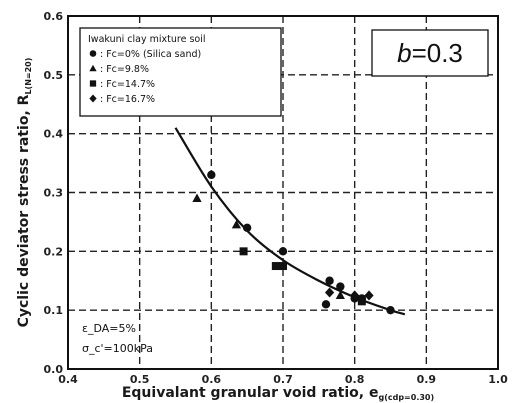 The height and width of the screenshot is (403, 515). What do you see at coordinates (109, 328) in the screenshot?
I see `condition-strain: ε_DA=5%` at bounding box center [109, 328].